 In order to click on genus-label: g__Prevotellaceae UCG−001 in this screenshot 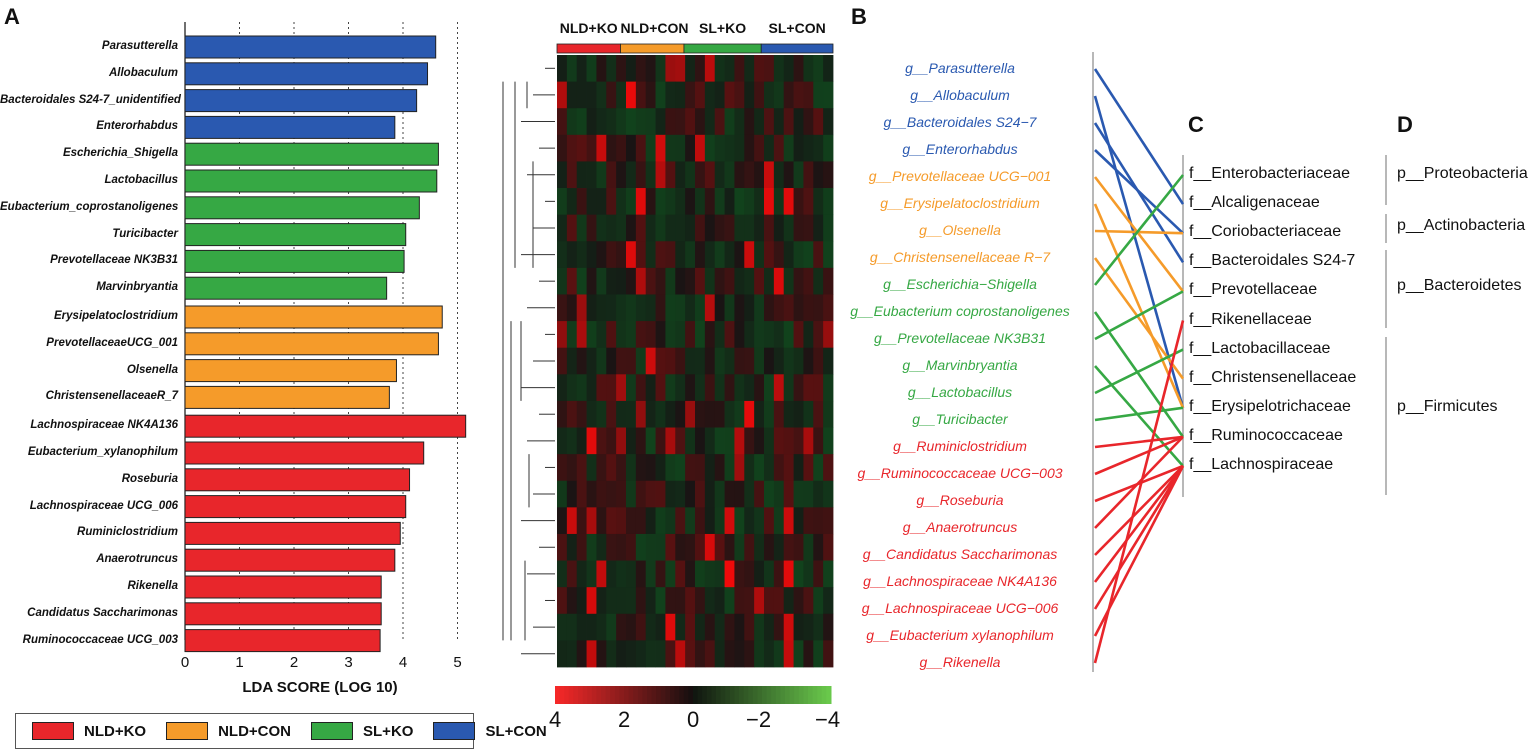, I will do `click(960, 176)`.